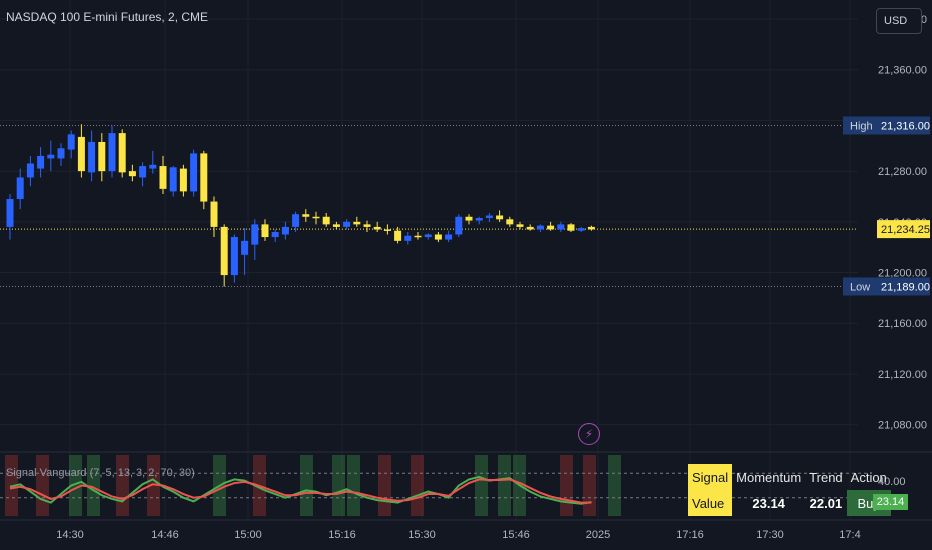 This screenshot has width=932, height=550. I want to click on trend-value: 22.01, so click(826, 503).